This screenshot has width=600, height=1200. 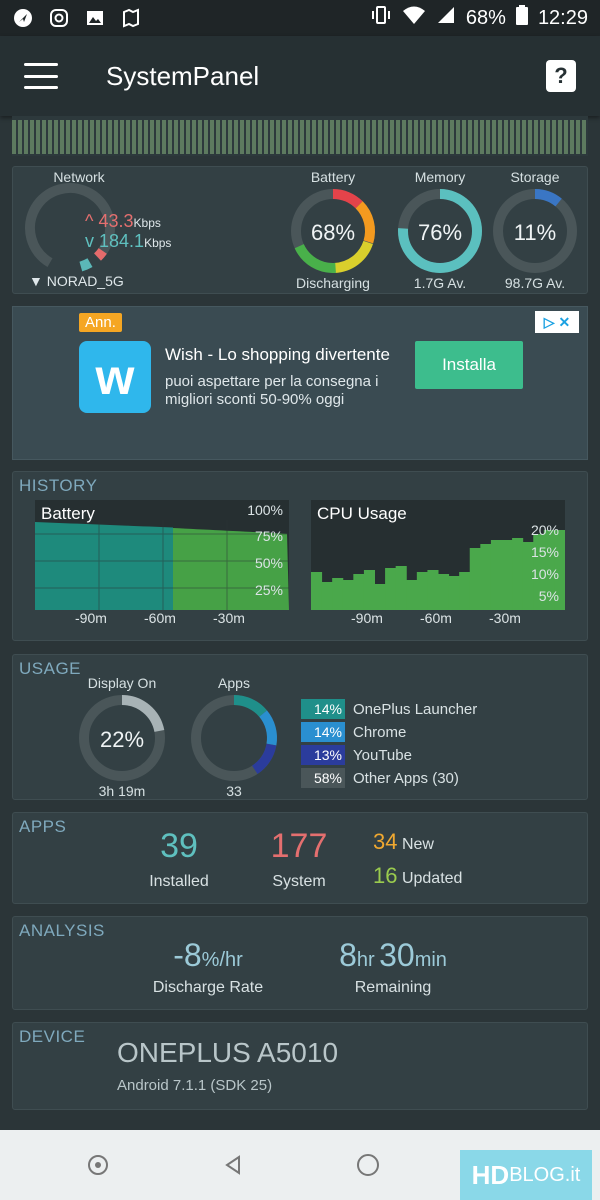 I want to click on memory-available: 1.7G Av., so click(x=440, y=283).